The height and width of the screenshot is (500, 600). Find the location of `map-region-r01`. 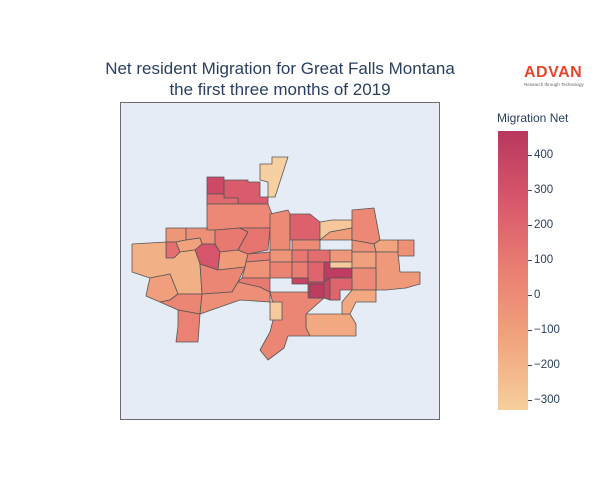

map-region-r01 is located at coordinates (274, 177).